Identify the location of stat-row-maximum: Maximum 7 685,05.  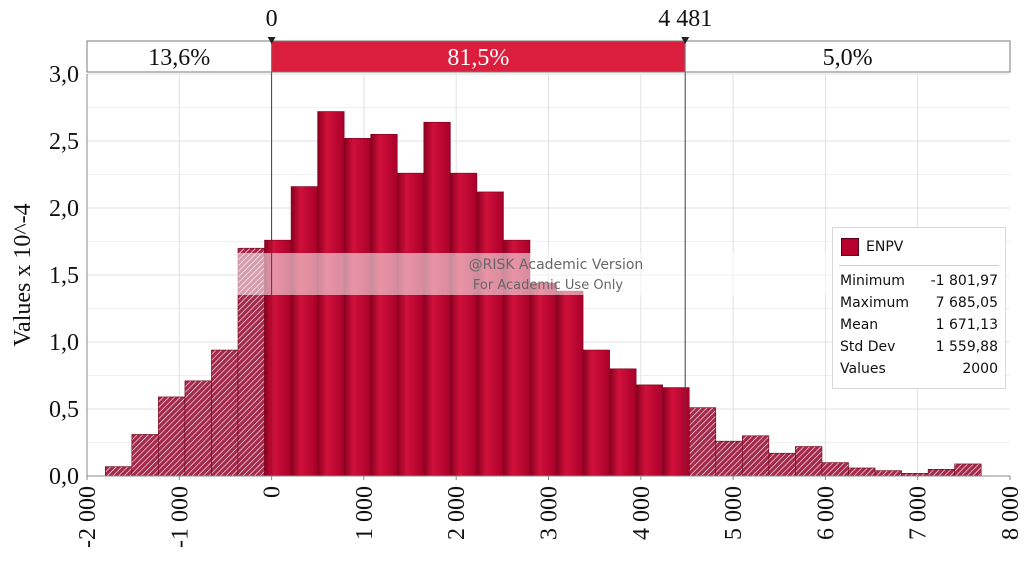
(919, 303).